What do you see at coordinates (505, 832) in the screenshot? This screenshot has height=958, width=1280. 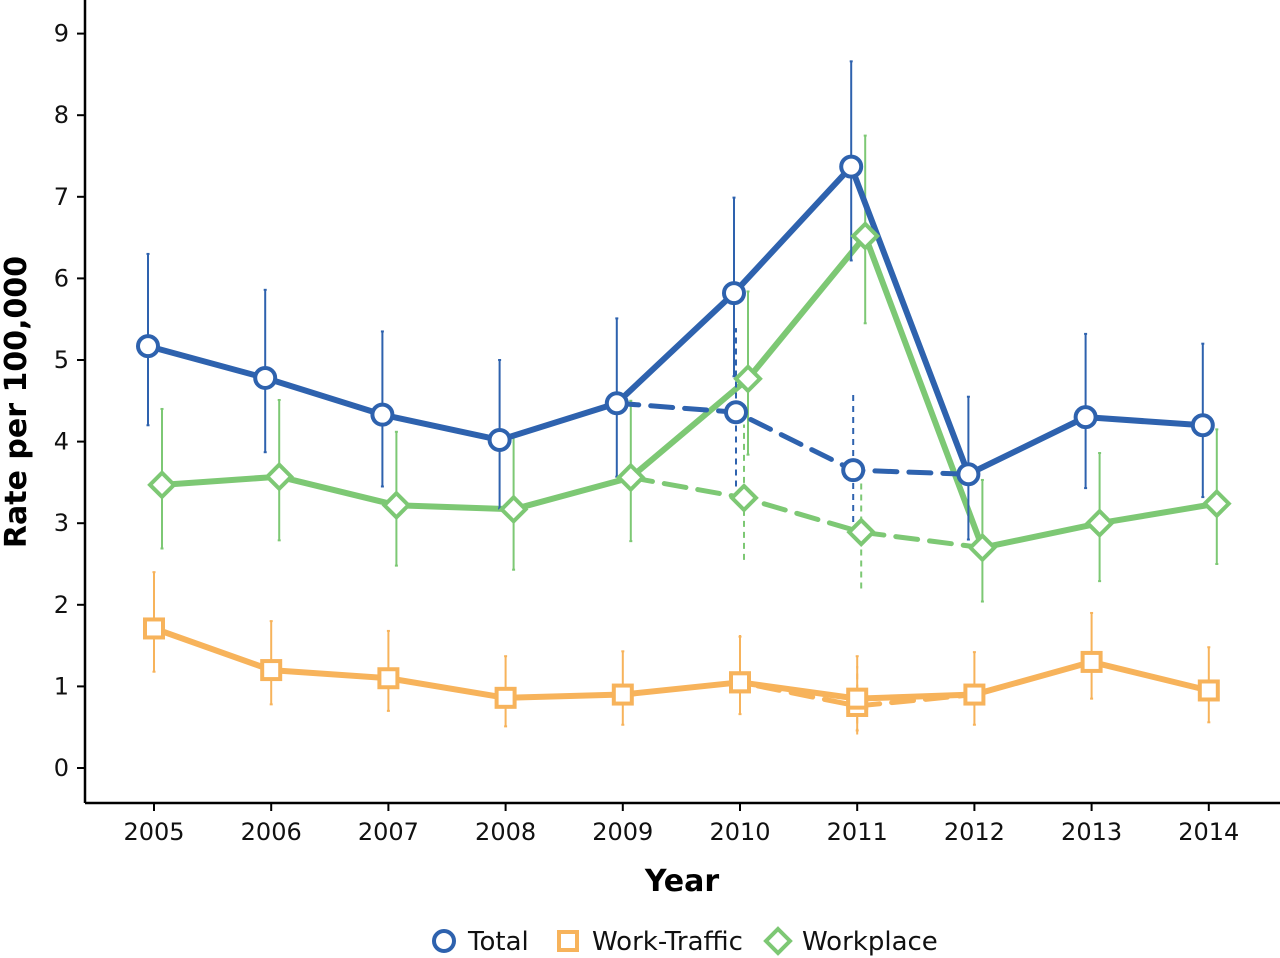 I see `x-tick-label: 2008` at bounding box center [505, 832].